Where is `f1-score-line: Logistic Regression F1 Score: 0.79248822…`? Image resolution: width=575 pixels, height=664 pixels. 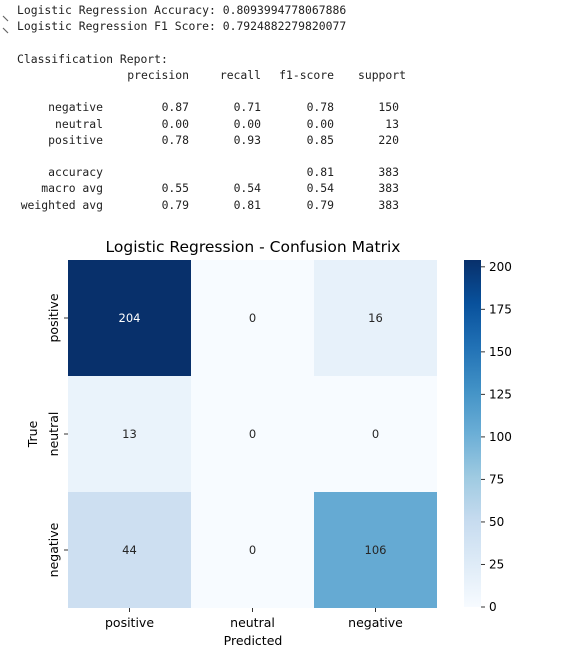 f1-score-line: Logistic Regression F1 Score: 0.79248822… is located at coordinates (182, 26).